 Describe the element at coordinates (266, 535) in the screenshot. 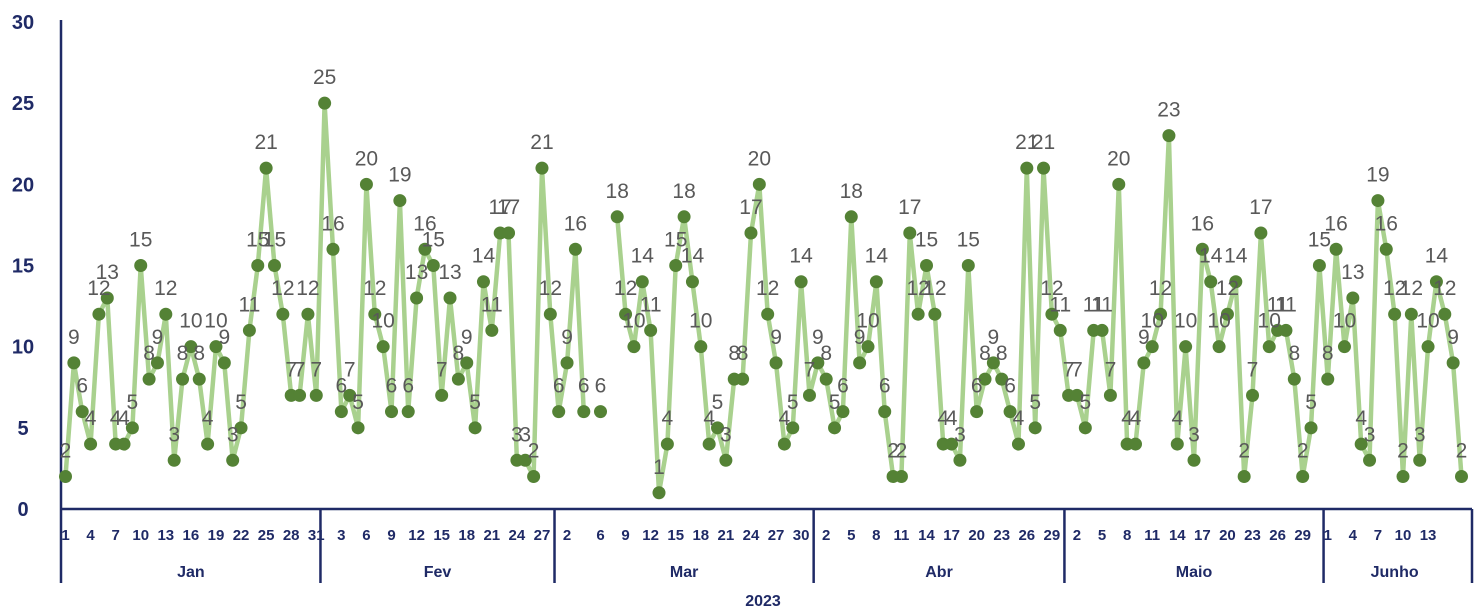

I see `x-tick-label: 25` at that location.